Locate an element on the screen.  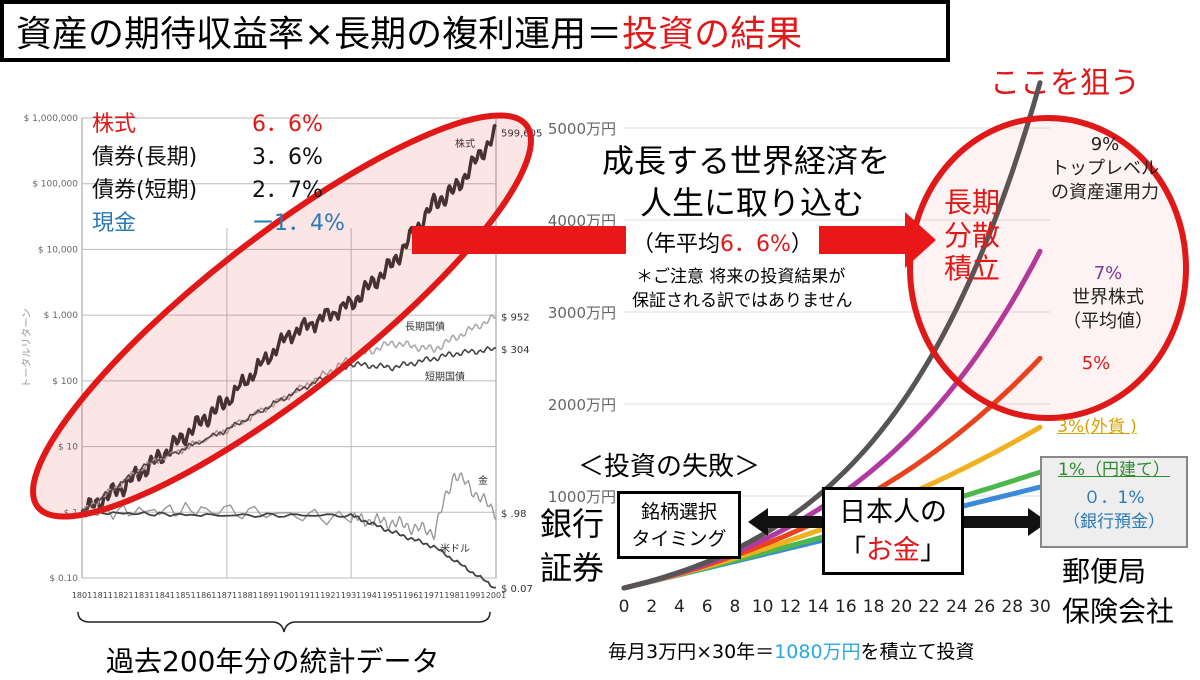
compound-x-tick: 2 is located at coordinates (651, 607).